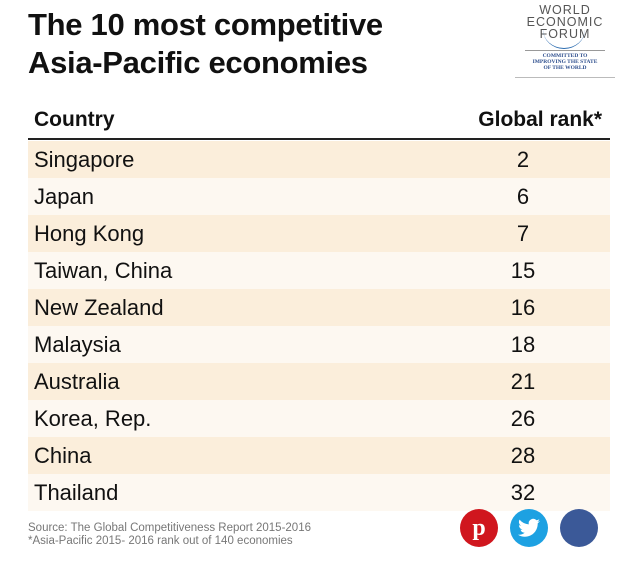  I want to click on rank-cell: 18, so click(523, 344).